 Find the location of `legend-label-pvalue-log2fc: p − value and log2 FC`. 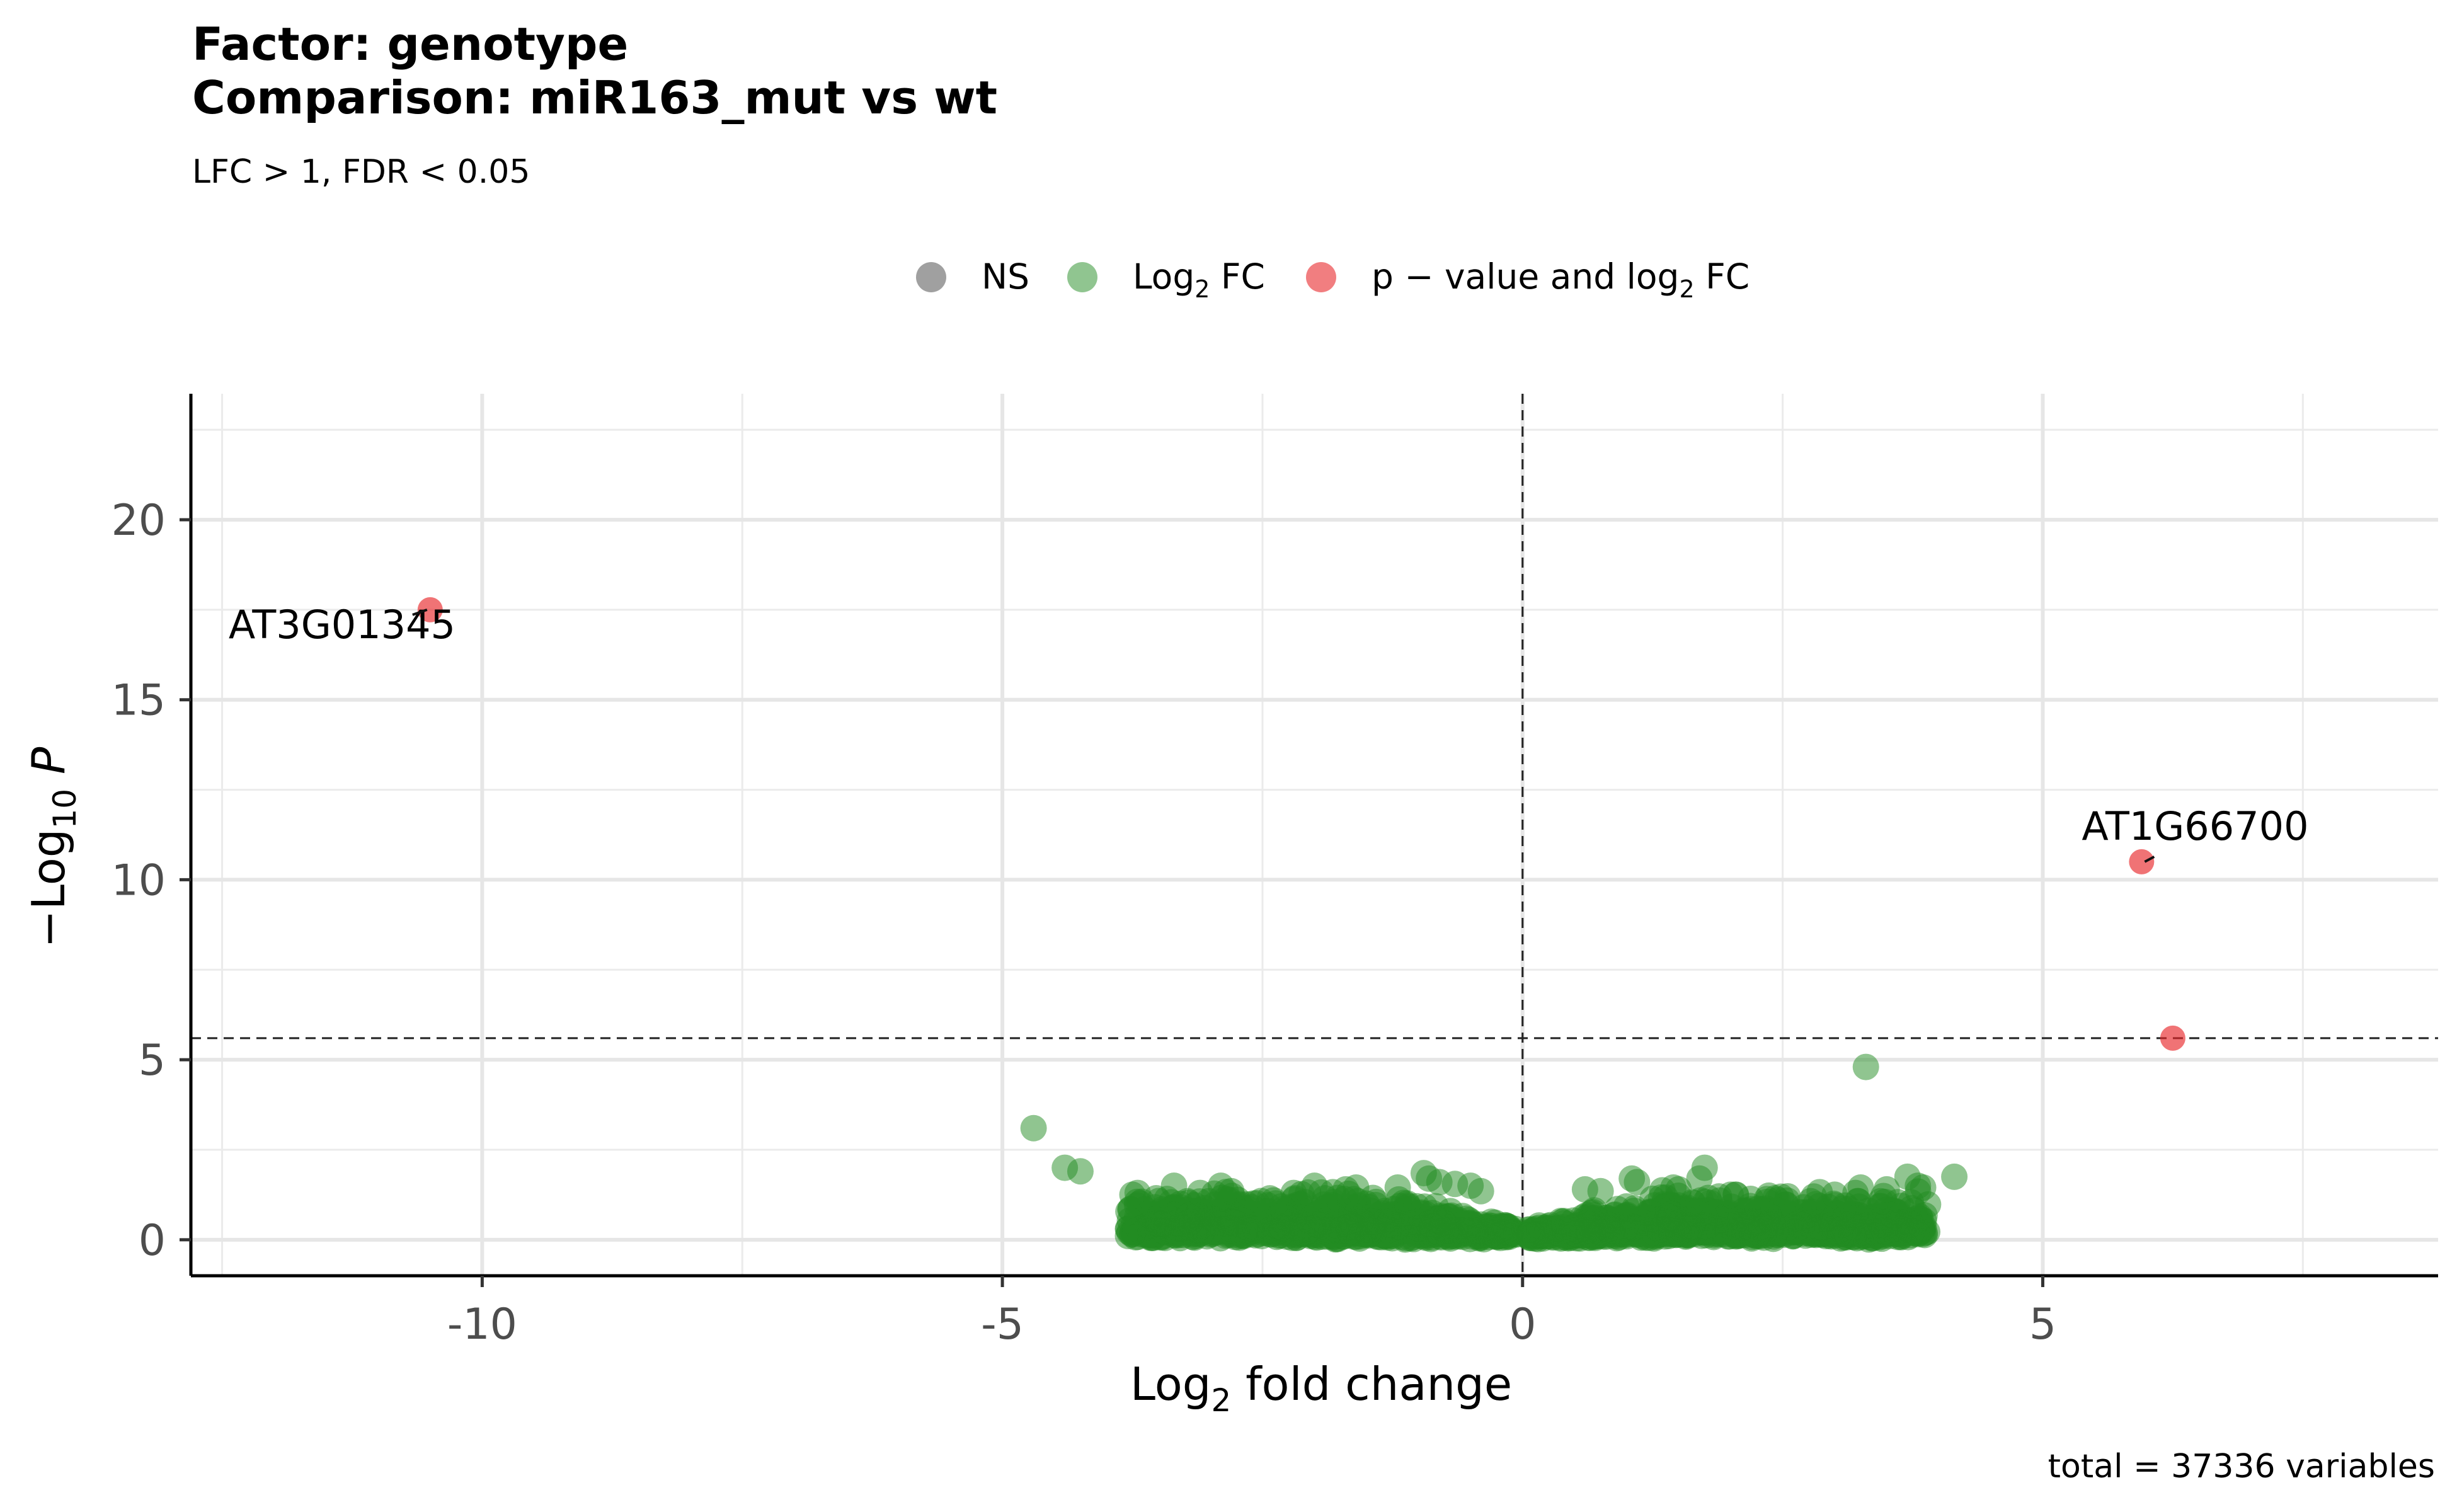

legend-label-pvalue-log2fc: p − value and log2 FC is located at coordinates (1561, 279).